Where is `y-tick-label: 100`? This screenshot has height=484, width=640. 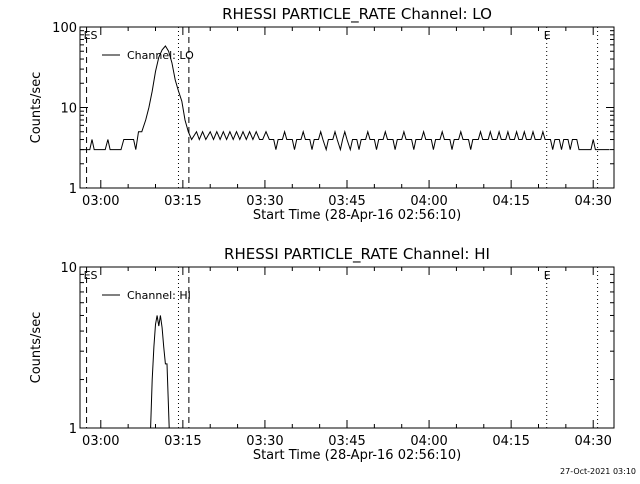 y-tick-label: 100 is located at coordinates (64, 28).